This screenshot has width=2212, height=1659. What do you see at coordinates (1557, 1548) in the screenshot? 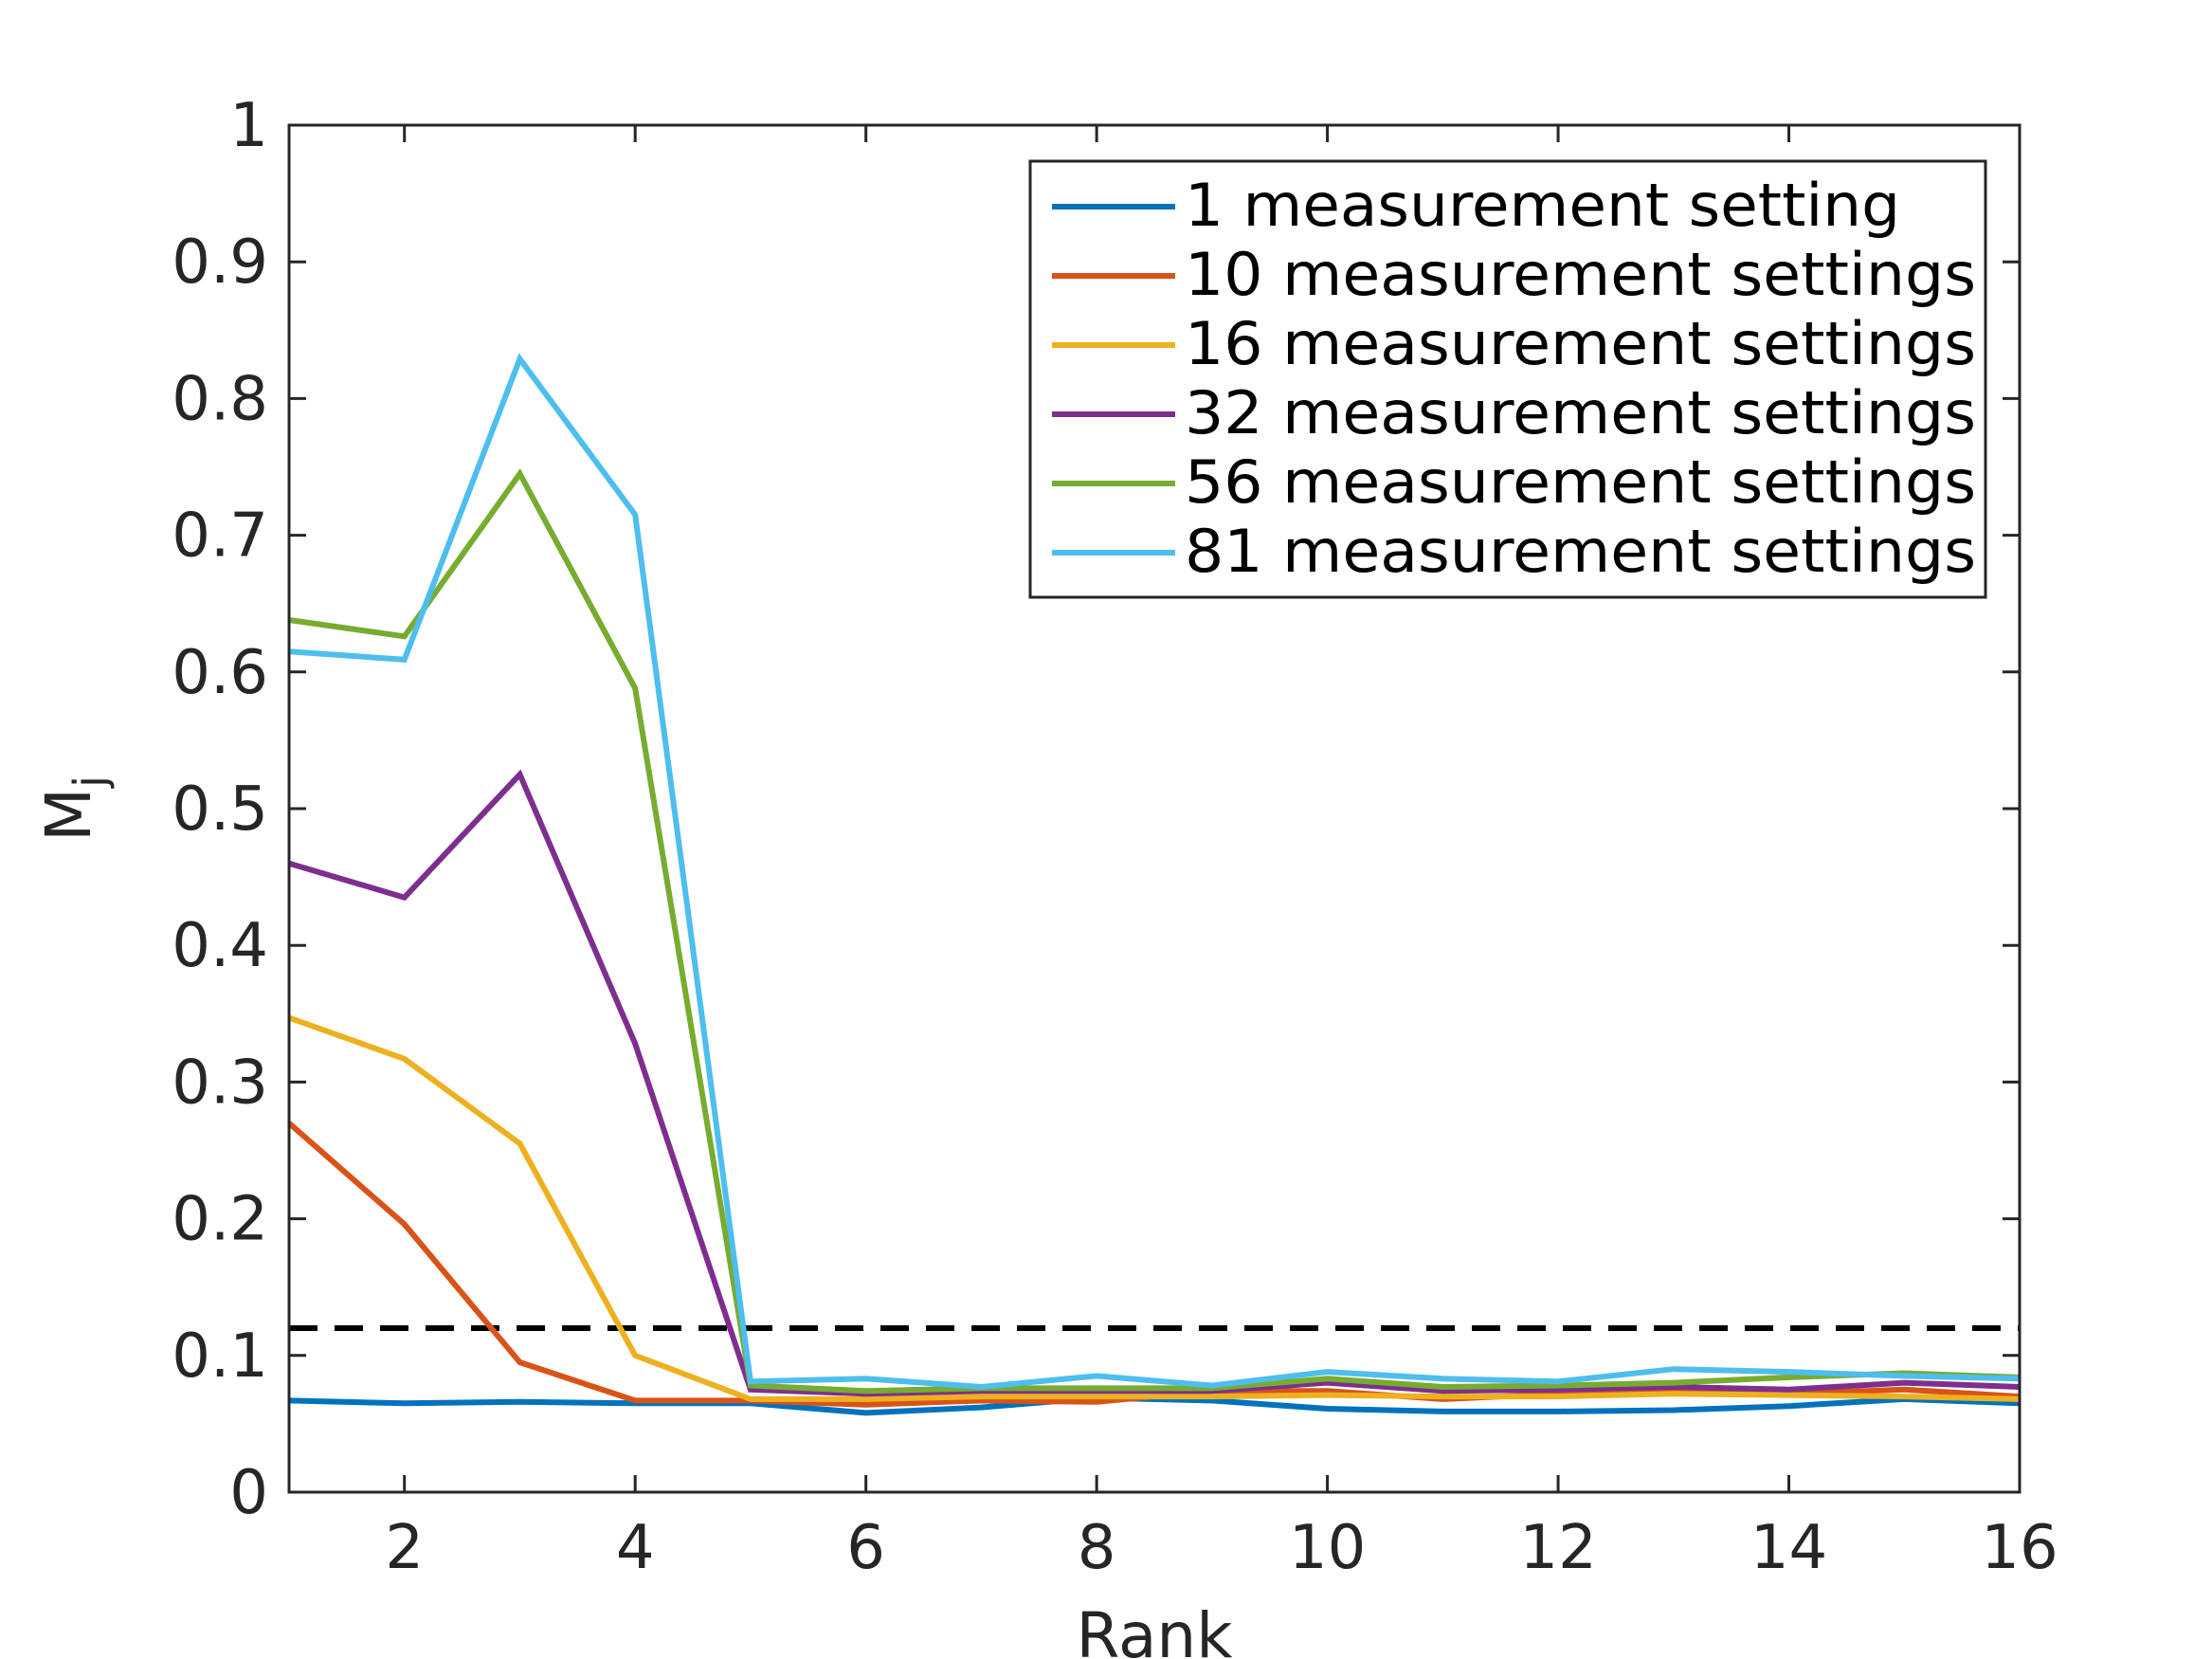
I see `x-tick-label: 12` at bounding box center [1557, 1548].